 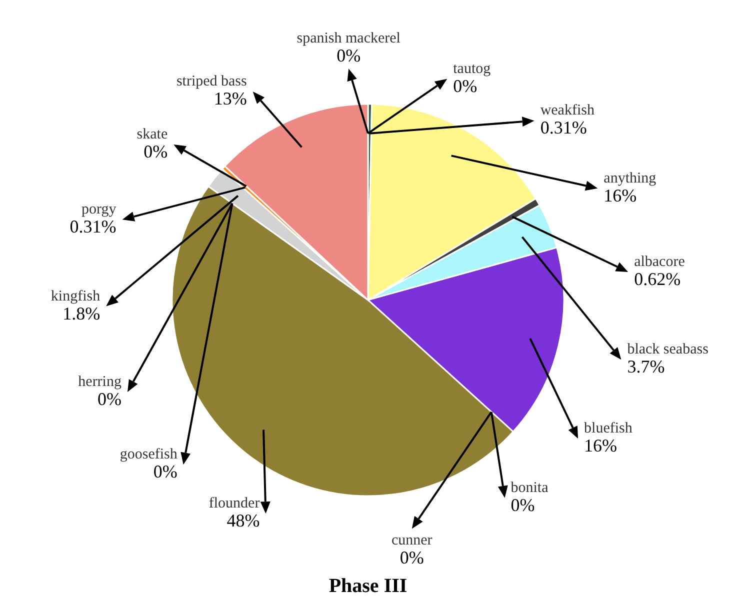 What do you see at coordinates (608, 428) in the screenshot?
I see `slice-label: bluefish` at bounding box center [608, 428].